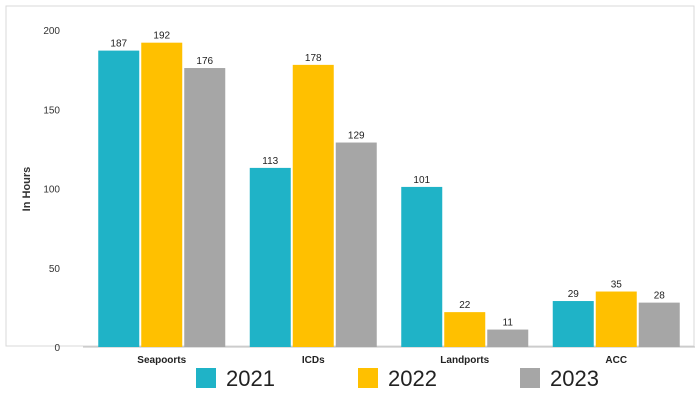 This screenshot has height=401, width=700. What do you see at coordinates (119, 198) in the screenshot?
I see `bar-2021-seapoorts` at bounding box center [119, 198].